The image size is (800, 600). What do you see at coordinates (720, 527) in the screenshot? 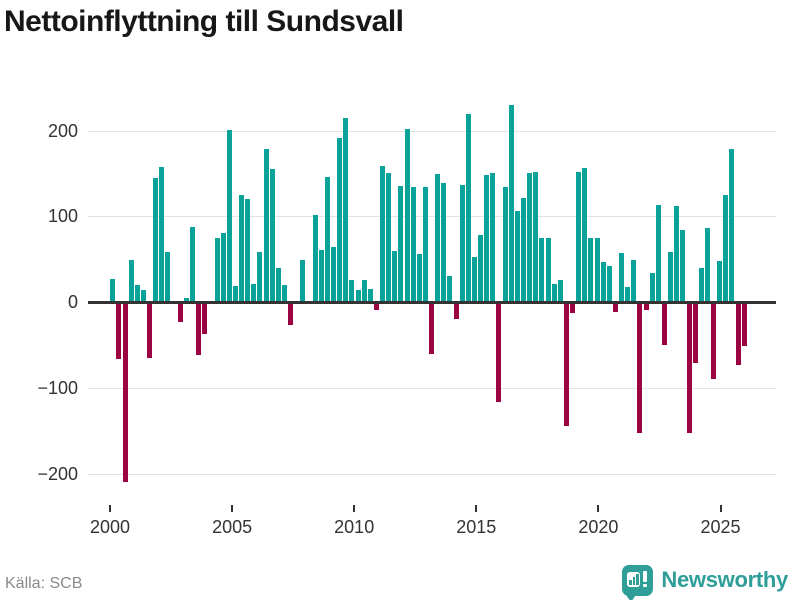
I see `x-axis-tick-label: 2025` at bounding box center [720, 527].